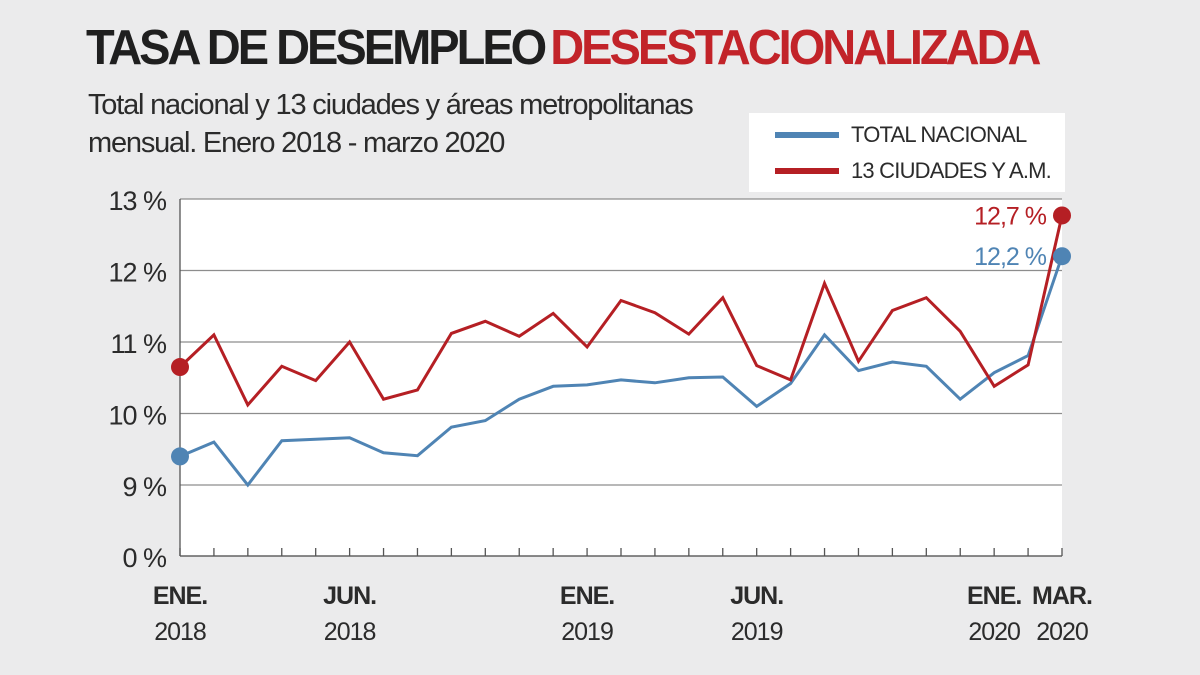  What do you see at coordinates (296, 143) in the screenshot?
I see `subtitle-line2: mensual. Enero 2018 - marzo 2020` at bounding box center [296, 143].